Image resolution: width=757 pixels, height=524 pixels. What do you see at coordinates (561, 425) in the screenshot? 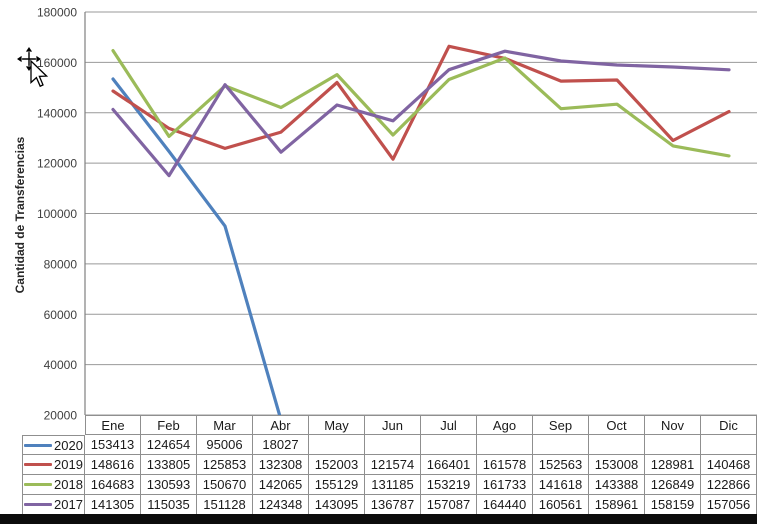
I see `month-header-sep: Sep` at bounding box center [561, 425].